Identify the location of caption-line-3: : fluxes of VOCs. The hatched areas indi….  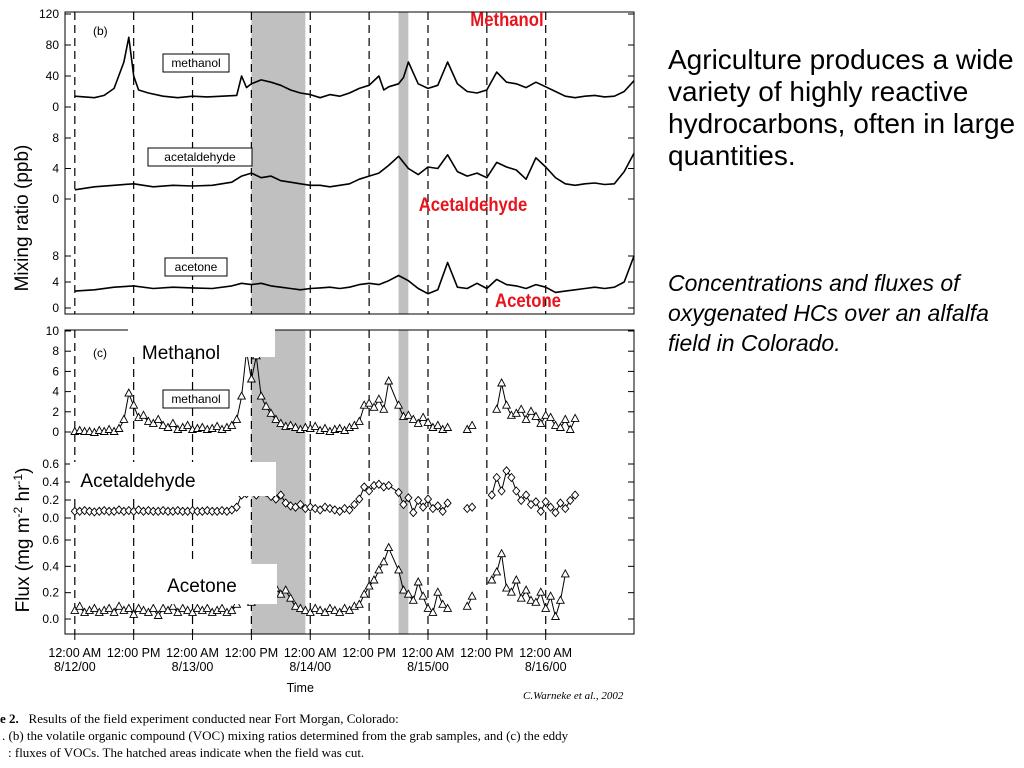
(186, 752).